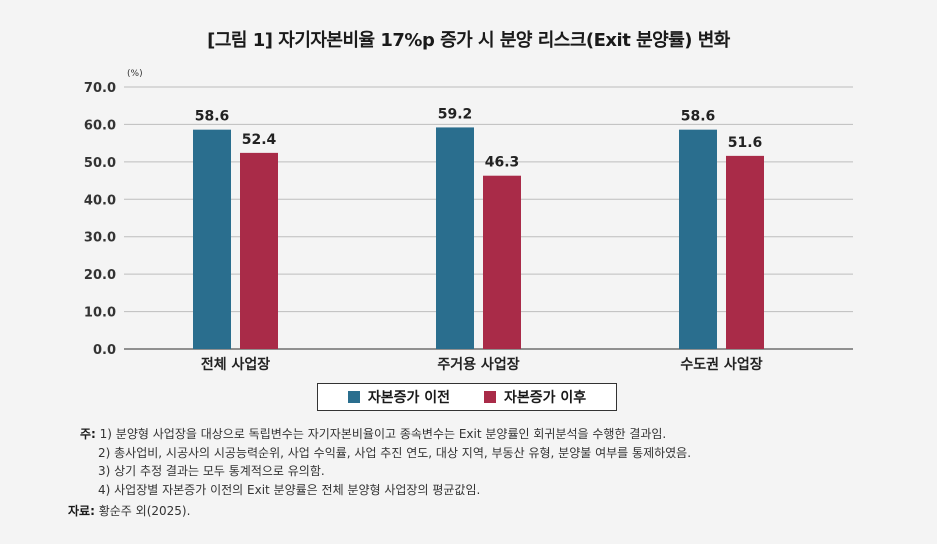  What do you see at coordinates (408, 398) in the screenshot?
I see `legend-label-before: 자본증가 이전` at bounding box center [408, 398].